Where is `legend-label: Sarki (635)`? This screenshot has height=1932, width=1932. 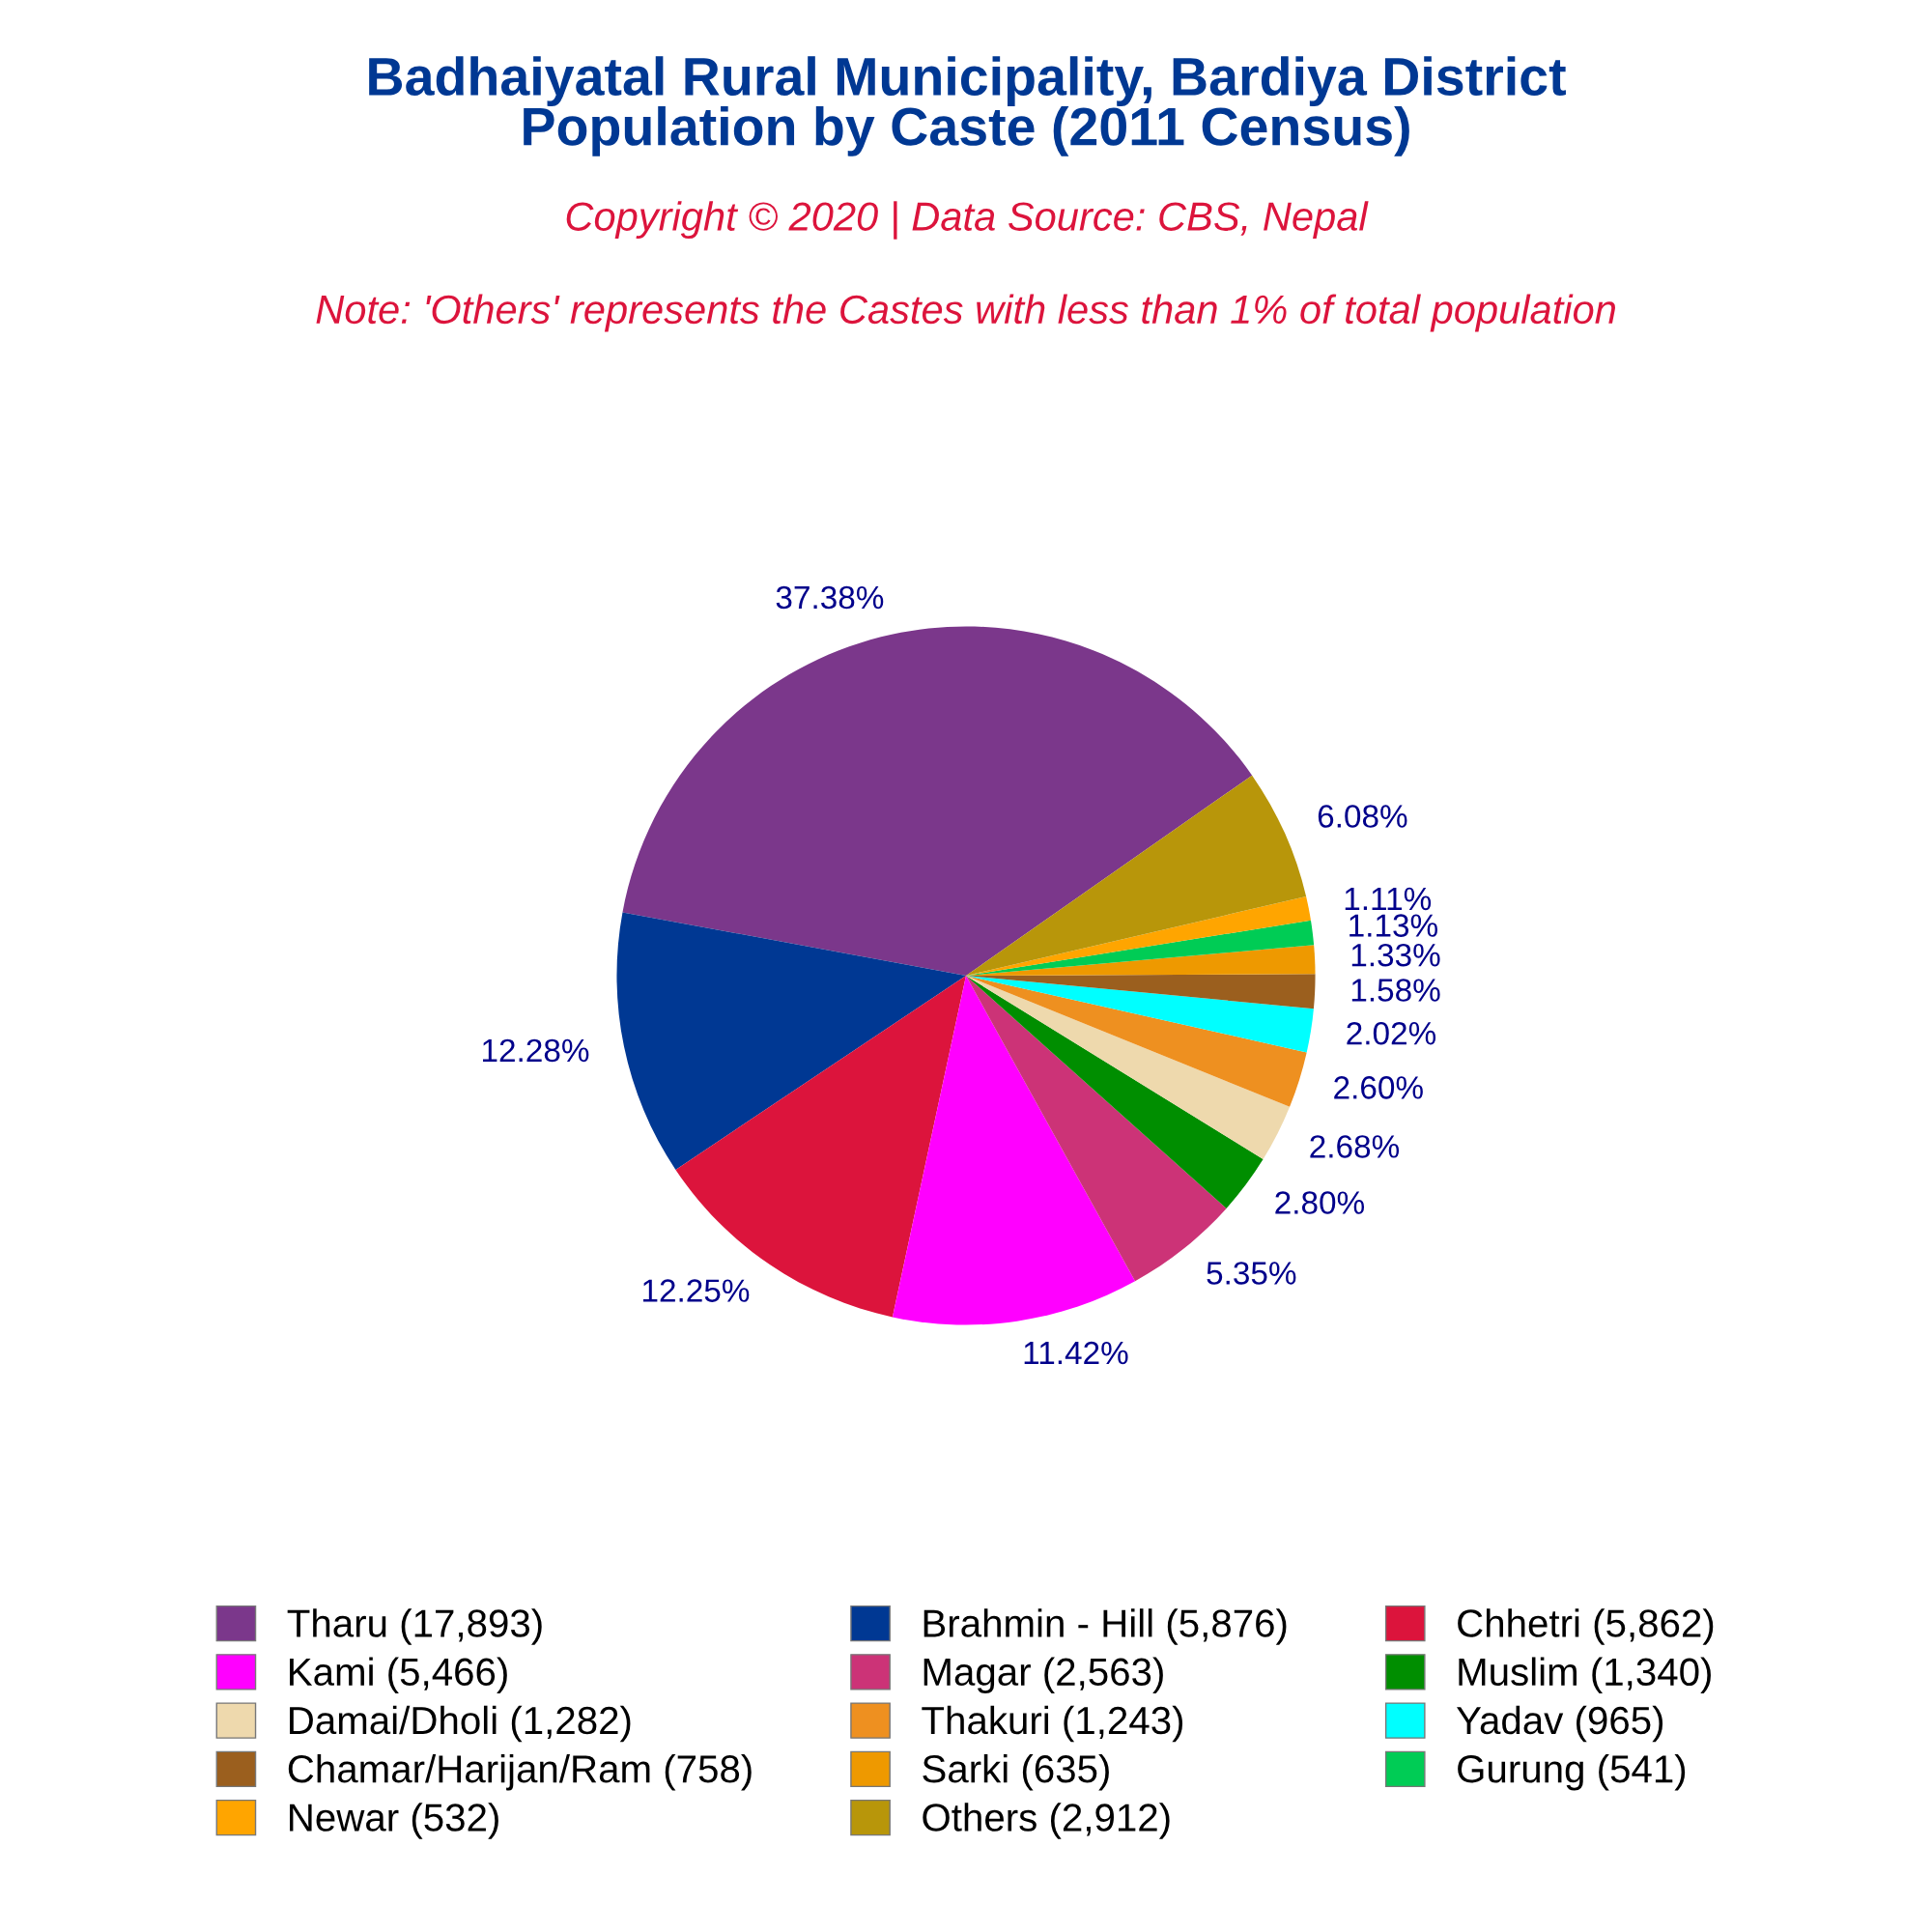
legend-label: Sarki (635) is located at coordinates (1016, 1772).